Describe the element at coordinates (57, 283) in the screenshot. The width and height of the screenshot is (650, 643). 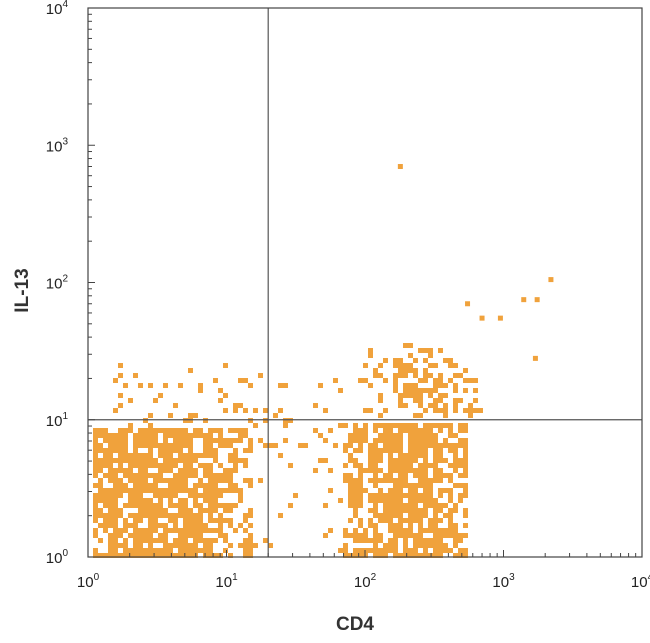
I see `y-tick-label: 102` at that location.